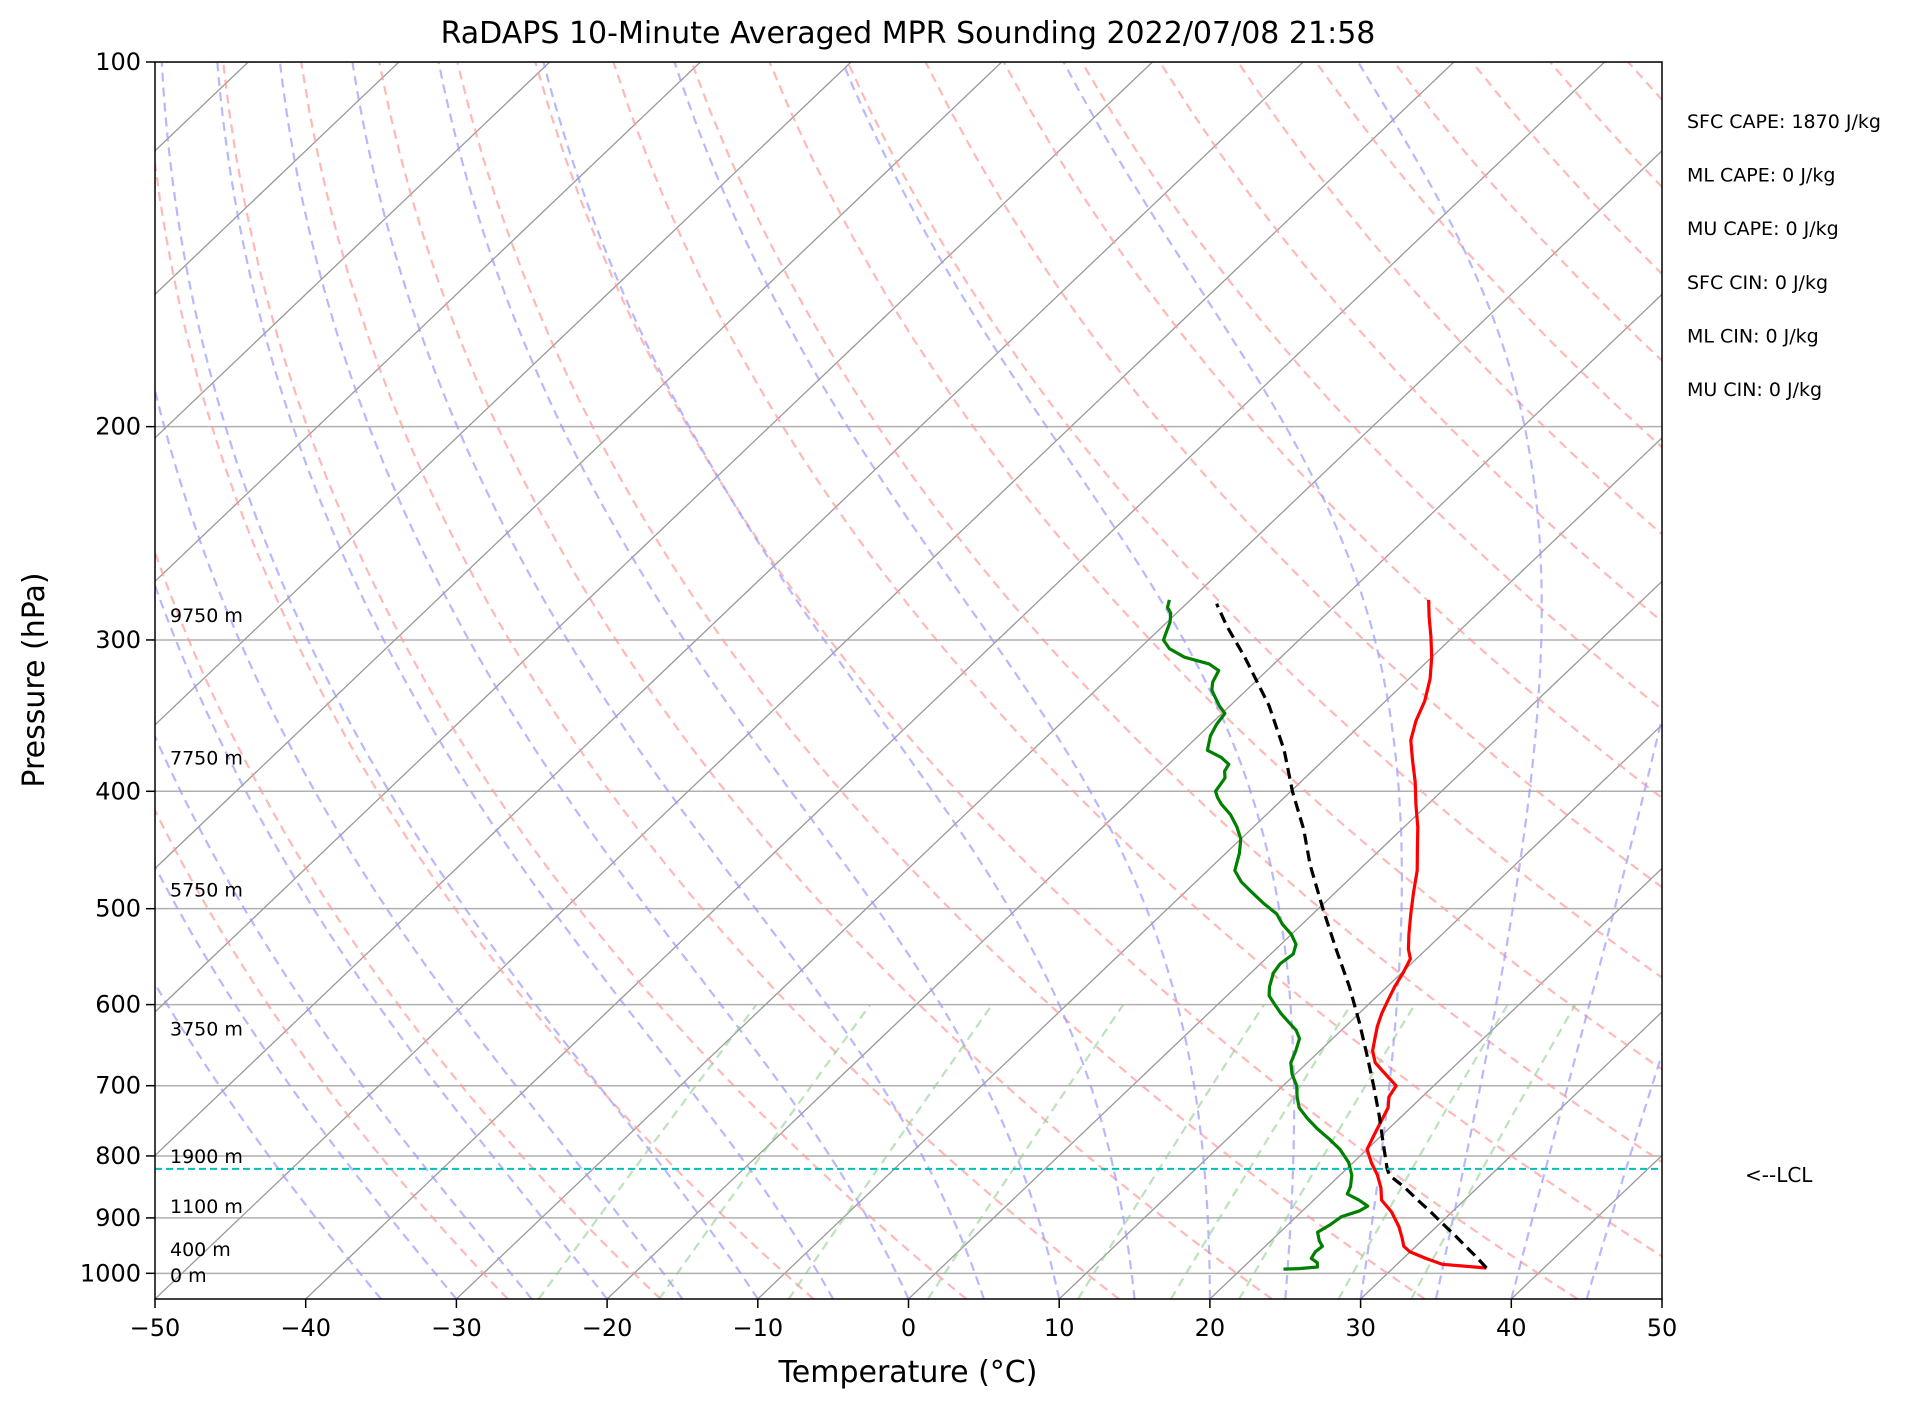 This screenshot has width=1925, height=1406. Describe the element at coordinates (206, 890) in the screenshot. I see `height-label: 5750 m` at that location.